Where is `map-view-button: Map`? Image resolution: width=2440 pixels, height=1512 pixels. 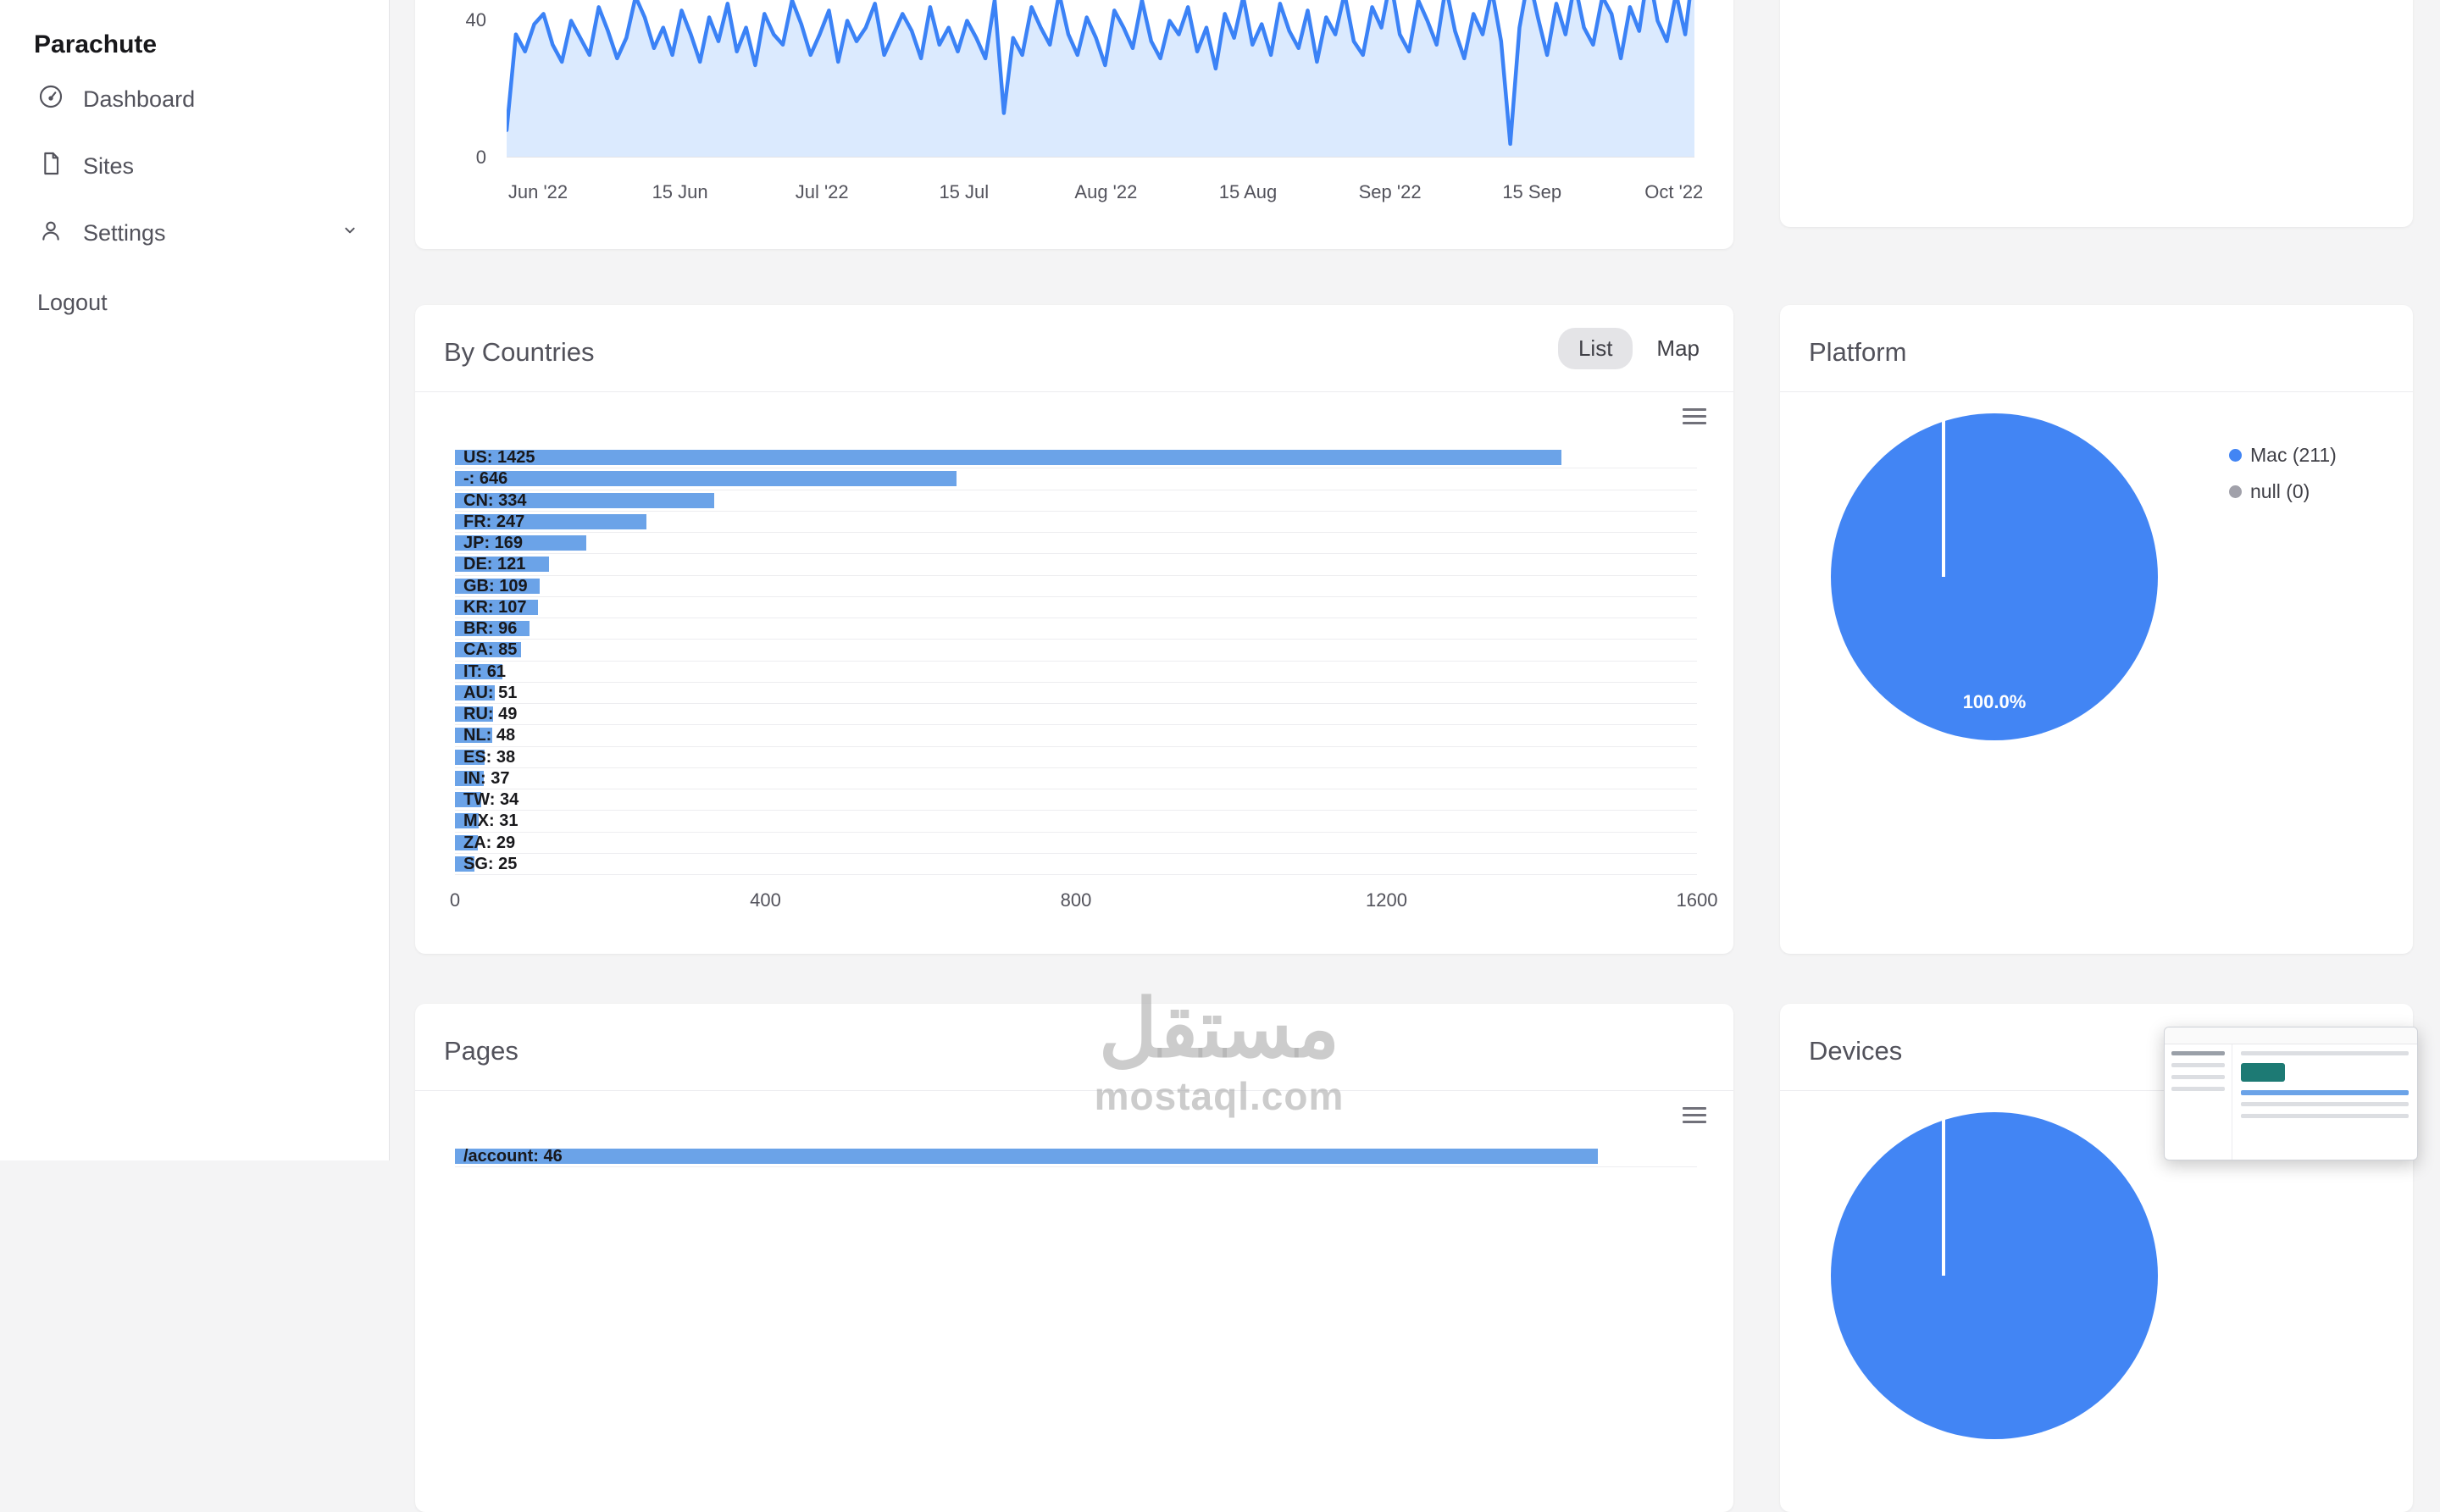 map-view-button: Map is located at coordinates (1678, 348).